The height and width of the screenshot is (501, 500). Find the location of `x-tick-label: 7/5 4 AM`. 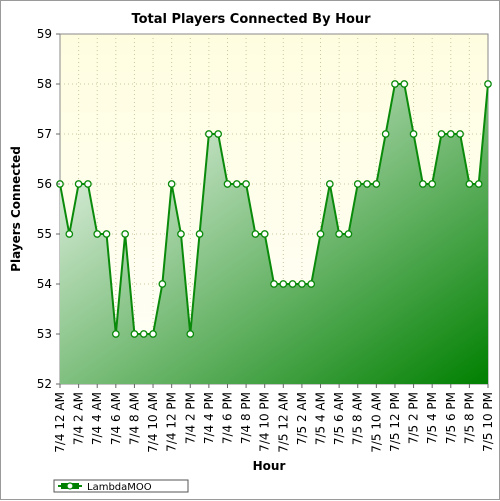

x-tick-label: 7/5 4 AM is located at coordinates (321, 418).